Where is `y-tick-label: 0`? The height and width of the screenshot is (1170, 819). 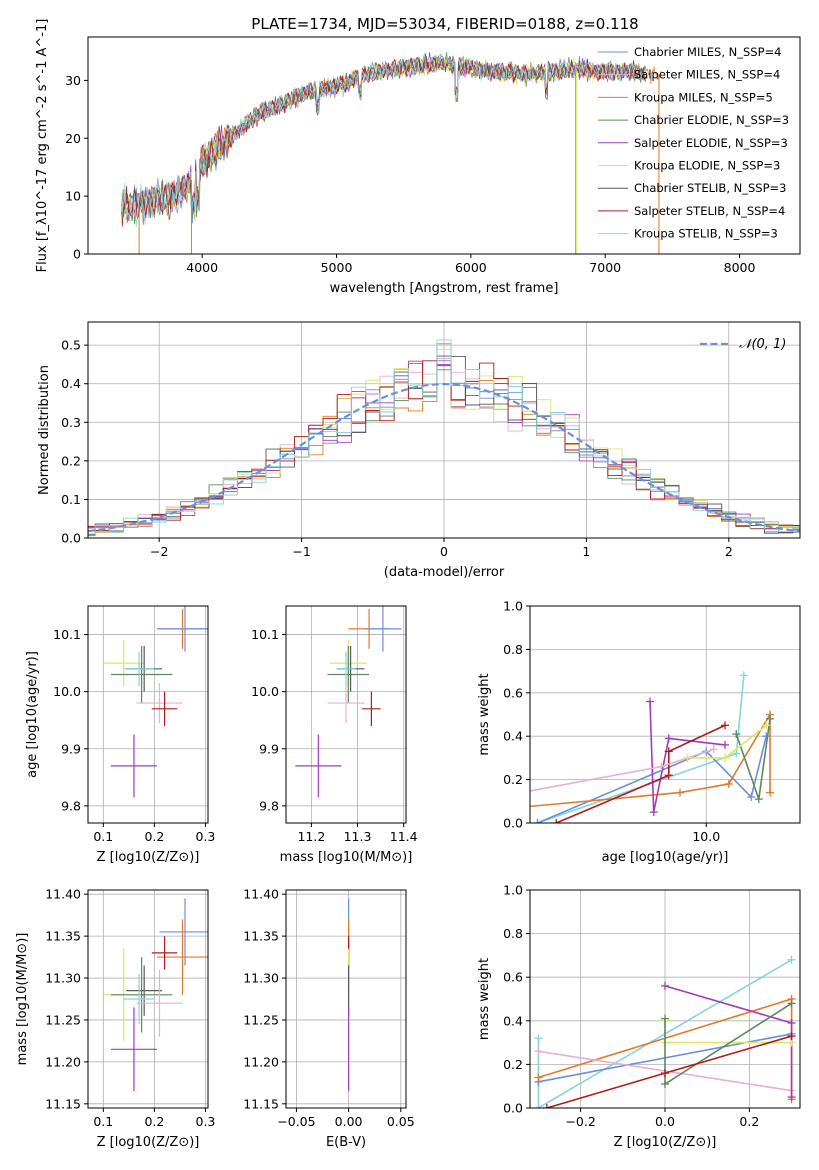 y-tick-label: 0 is located at coordinates (77, 254).